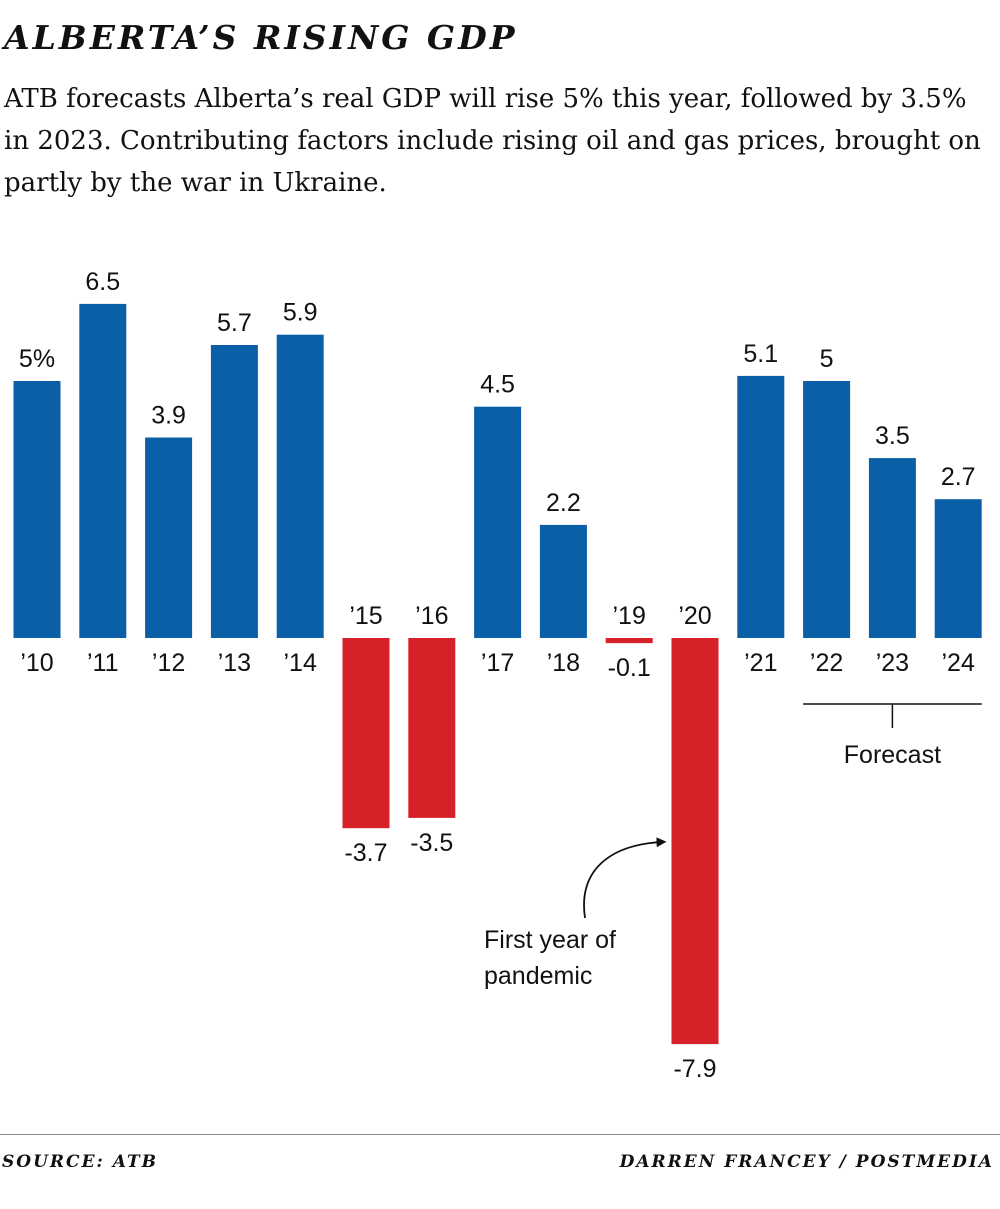 This screenshot has width=1000, height=1209. I want to click on chart-title: ALBERTA’S RISING GDP, so click(261, 37).